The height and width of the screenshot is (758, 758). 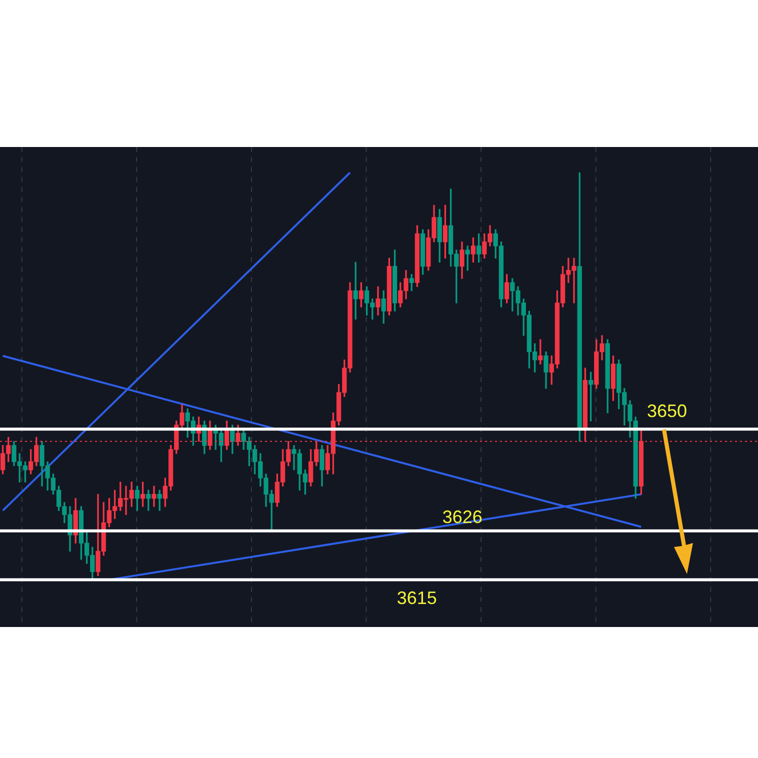 What do you see at coordinates (462, 516) in the screenshot?
I see `annotation: 3626` at bounding box center [462, 516].